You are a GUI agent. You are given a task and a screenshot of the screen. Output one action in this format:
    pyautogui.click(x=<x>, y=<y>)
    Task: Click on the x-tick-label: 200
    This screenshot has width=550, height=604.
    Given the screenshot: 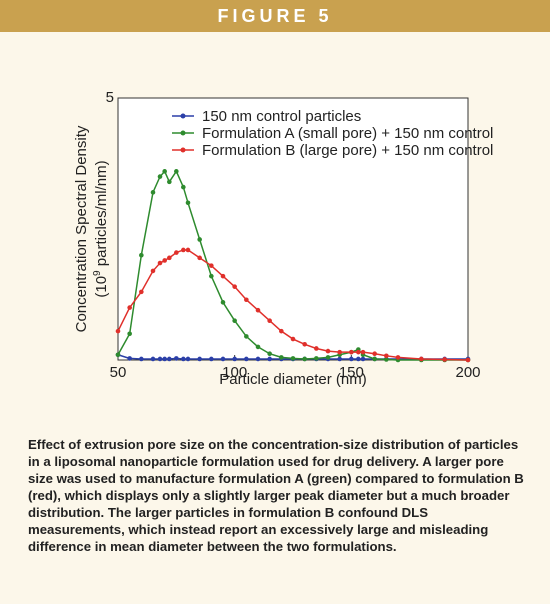 What is the action you would take?
    pyautogui.click(x=467, y=372)
    